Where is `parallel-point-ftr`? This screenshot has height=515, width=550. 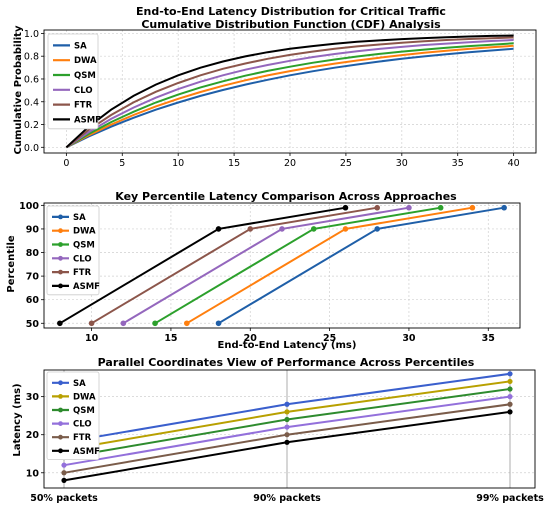 parallel-point-ftr is located at coordinates (64, 473).